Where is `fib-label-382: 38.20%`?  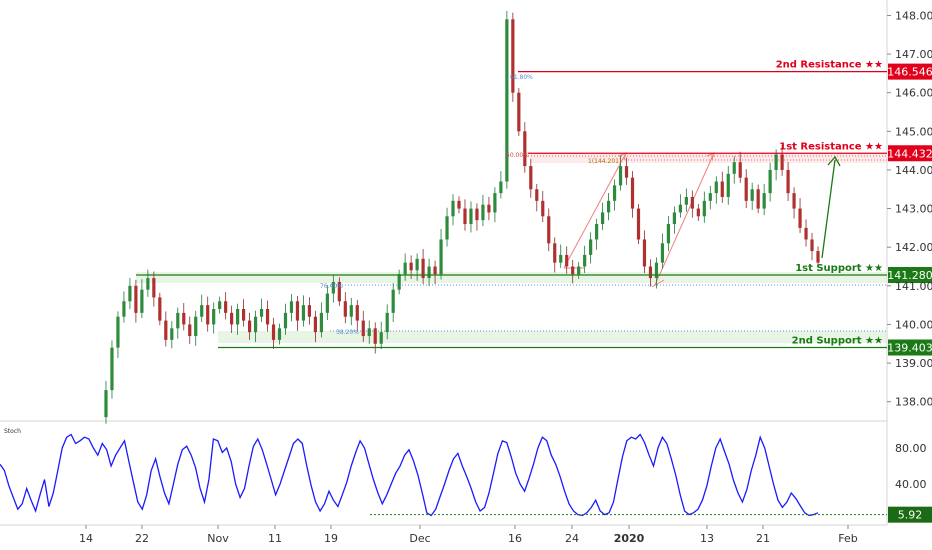
fib-label-382: 38.20% is located at coordinates (347, 332).